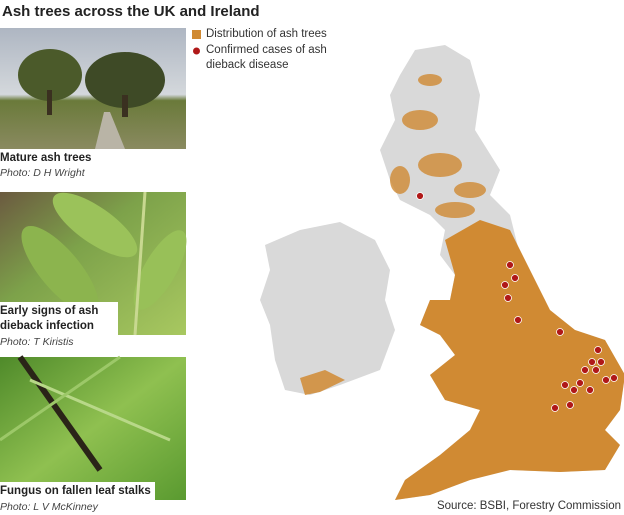  What do you see at coordinates (131, 11) in the screenshot?
I see `title: Ash trees across the UK and Ireland` at bounding box center [131, 11].